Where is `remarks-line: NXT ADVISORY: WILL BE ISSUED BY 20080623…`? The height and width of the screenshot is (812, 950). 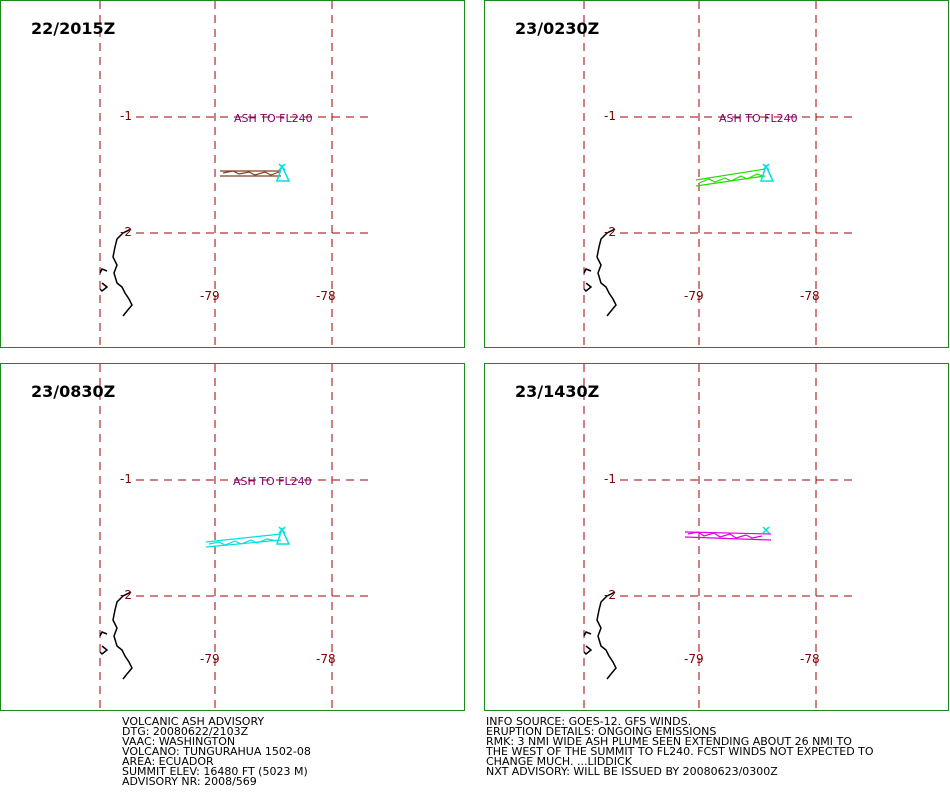
remarks-line: NXT ADVISORY: WILL BE ISSUED BY 20080623… is located at coordinates (632, 771).